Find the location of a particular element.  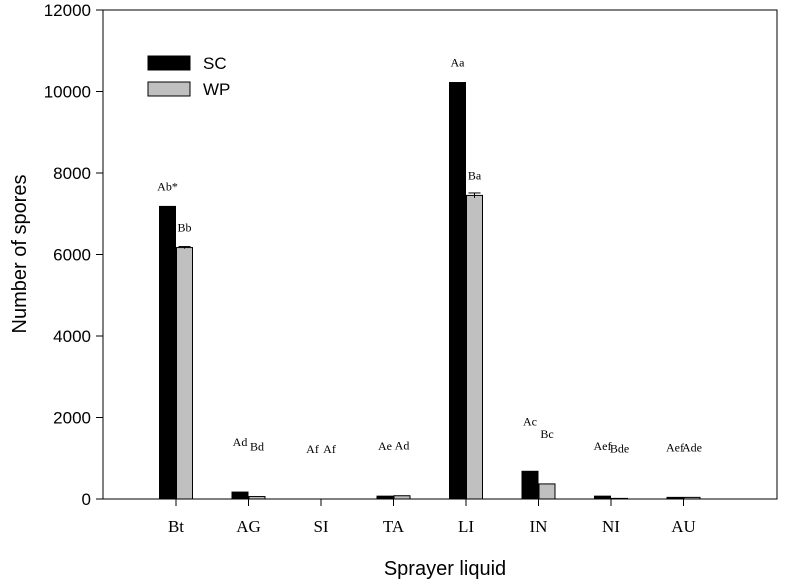

x-tick-label: NI is located at coordinates (611, 526).